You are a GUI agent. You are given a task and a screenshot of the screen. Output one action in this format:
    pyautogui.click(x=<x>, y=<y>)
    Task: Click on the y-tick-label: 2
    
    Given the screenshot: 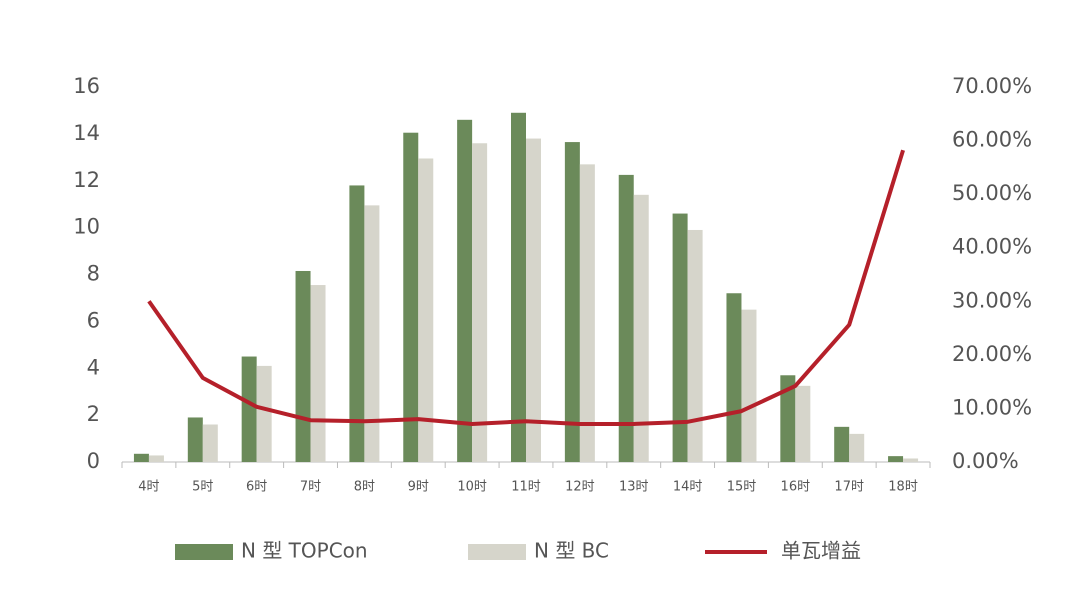 What is the action you would take?
    pyautogui.click(x=93, y=414)
    